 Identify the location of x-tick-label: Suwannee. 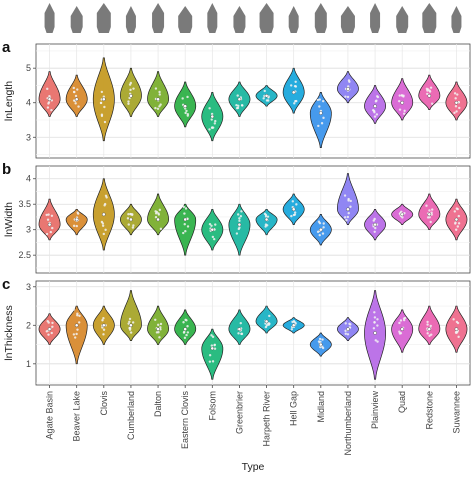
(456, 412).